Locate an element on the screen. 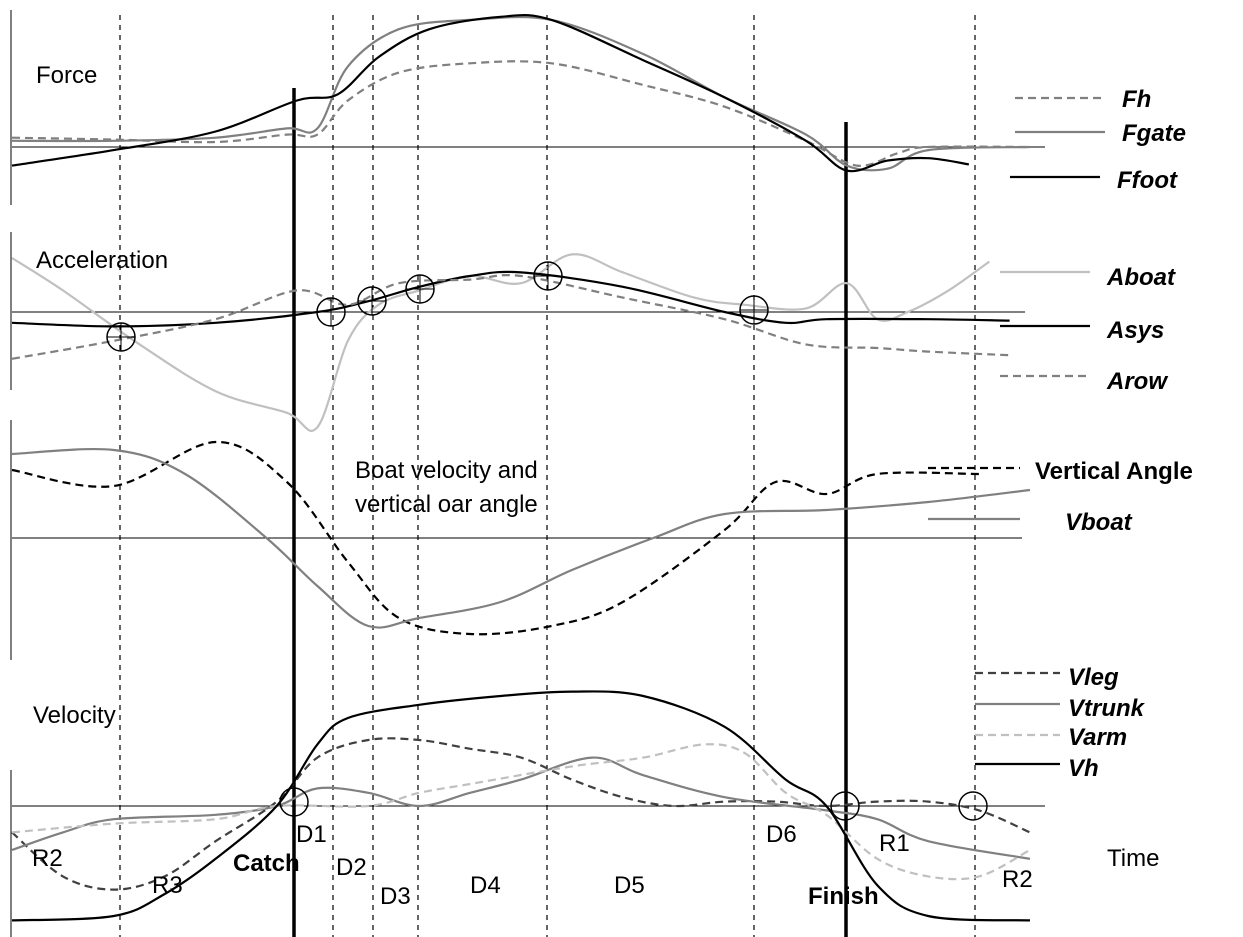 The image size is (1243, 937). phase-label-r3: R3 is located at coordinates (167, 885).